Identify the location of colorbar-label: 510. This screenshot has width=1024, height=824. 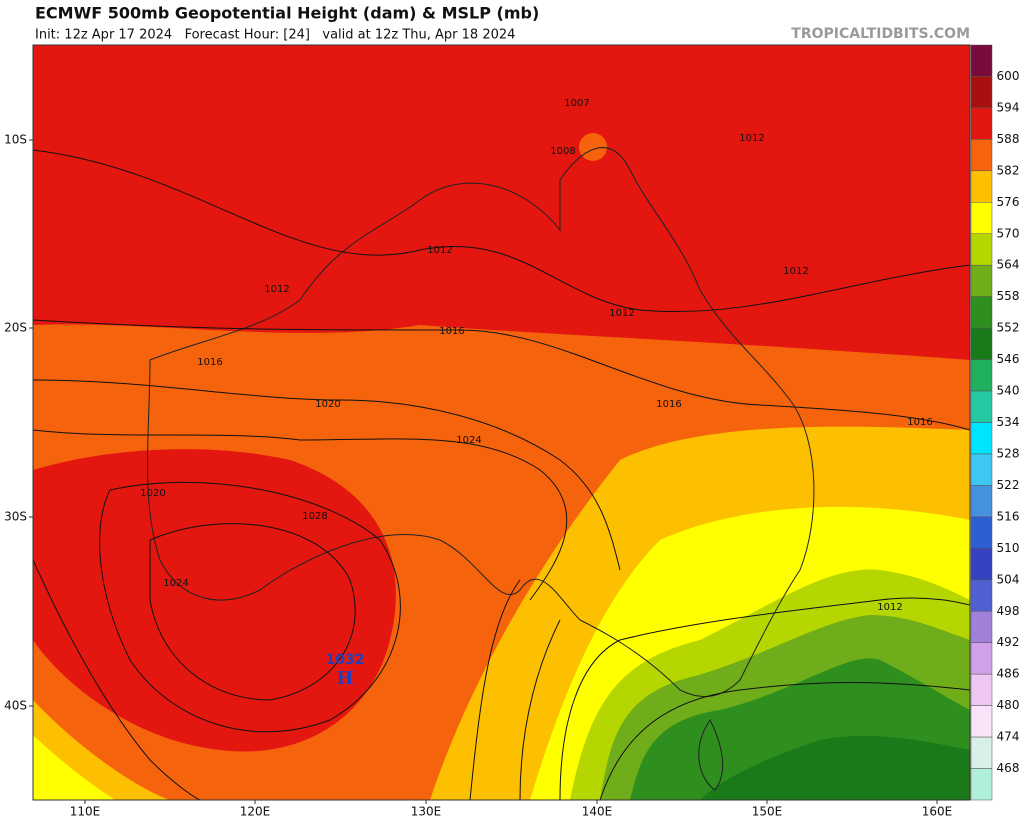
(1008, 548).